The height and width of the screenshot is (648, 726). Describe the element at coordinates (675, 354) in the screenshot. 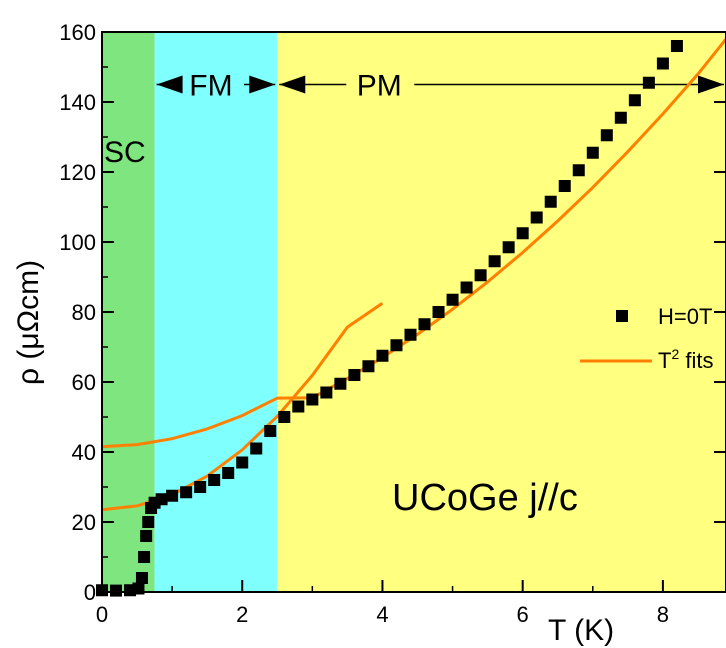

I see `legend-fit-sup: 2` at that location.